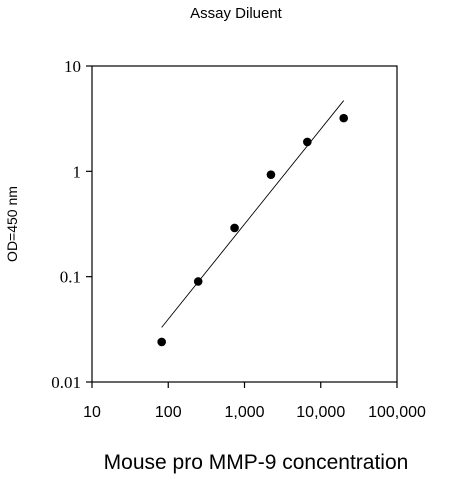 This screenshot has width=463, height=480. What do you see at coordinates (256, 462) in the screenshot?
I see `x-axis-label: Mouse pro MMP-9 concentration` at bounding box center [256, 462].